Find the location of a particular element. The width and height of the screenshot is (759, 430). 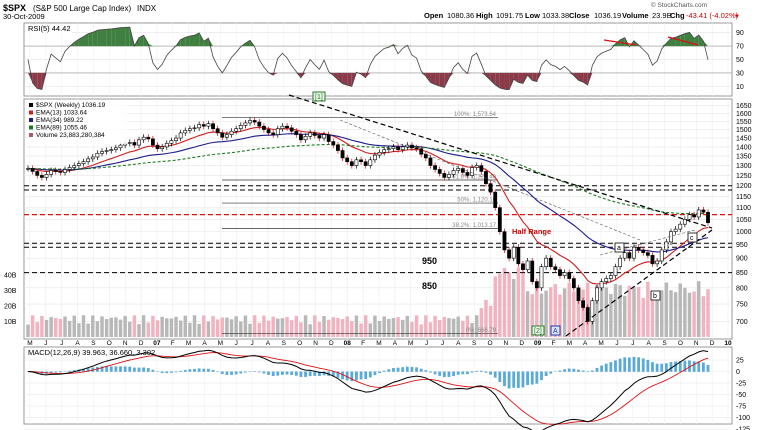

x-tick-label: 08 is located at coordinates (348, 343).